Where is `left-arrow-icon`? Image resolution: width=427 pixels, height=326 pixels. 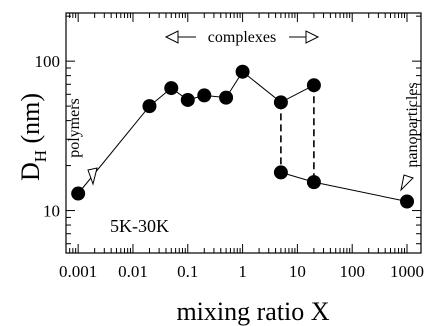
left-arrow-icon is located at coordinates (171, 37).